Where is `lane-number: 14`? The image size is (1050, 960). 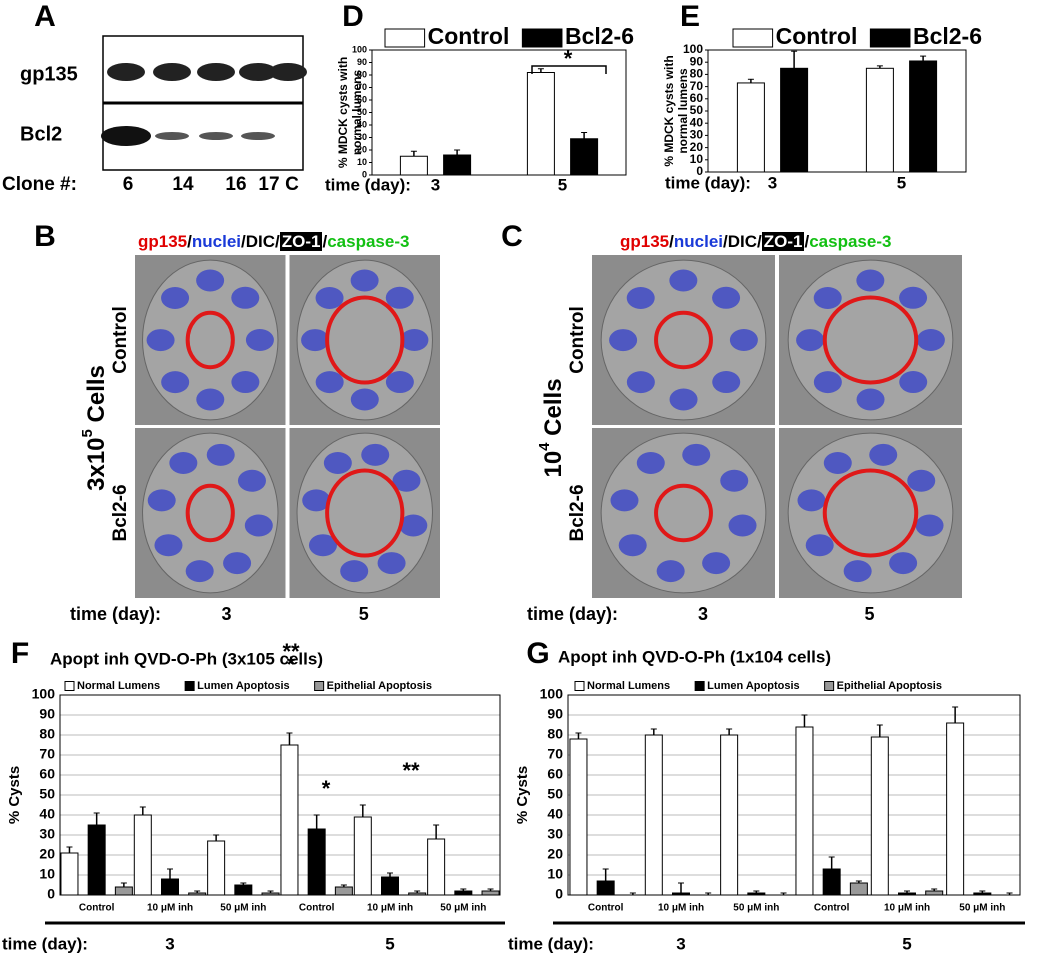 lane-number: 14 is located at coordinates (183, 184).